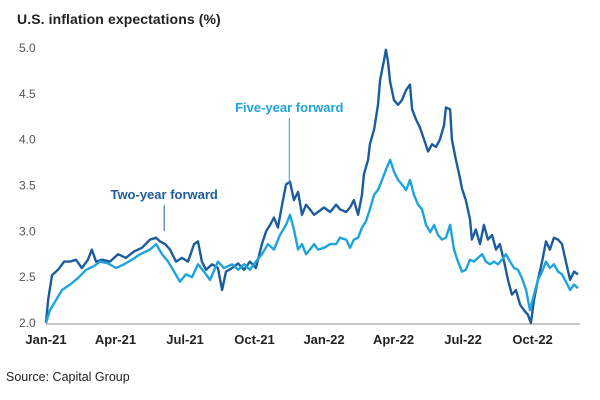 Image resolution: width=600 pixels, height=400 pixels. Describe the element at coordinates (463, 339) in the screenshot. I see `x-tick-label: Jul-22` at that location.